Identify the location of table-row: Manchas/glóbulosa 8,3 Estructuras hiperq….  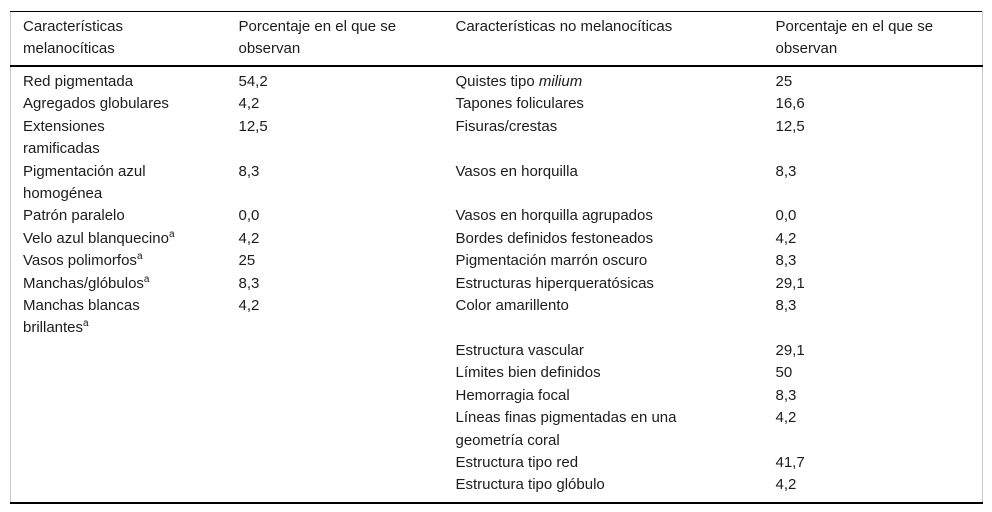
(497, 284).